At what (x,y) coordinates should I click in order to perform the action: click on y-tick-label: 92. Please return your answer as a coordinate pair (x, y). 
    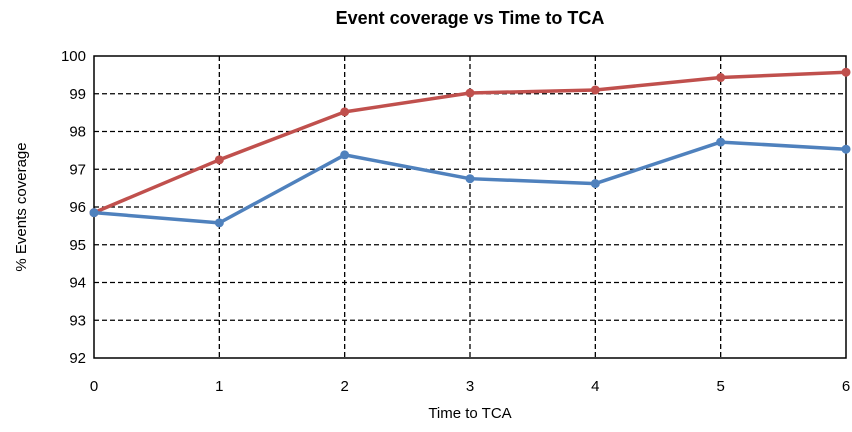
    Looking at the image, I should click on (77, 358).